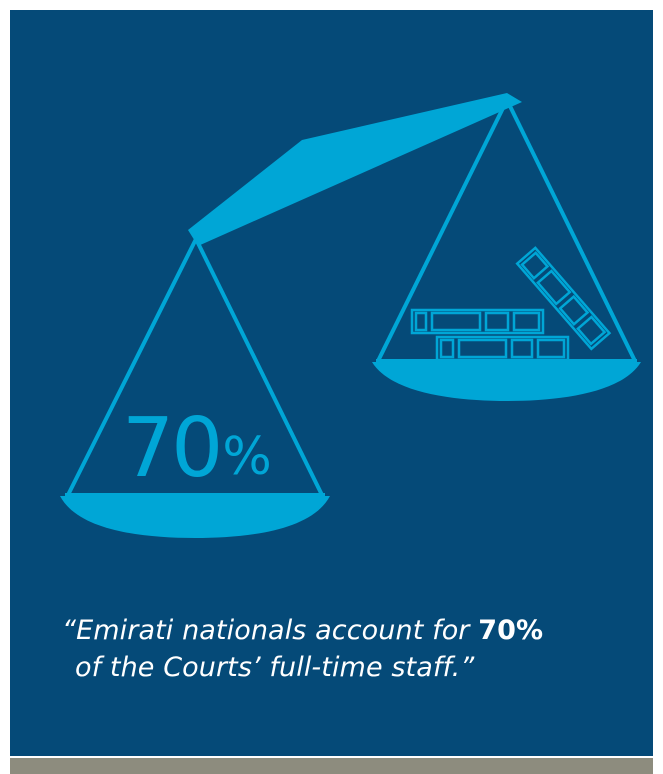 The height and width of the screenshot is (774, 663). I want to click on document-stack-icon, so click(511, 304).